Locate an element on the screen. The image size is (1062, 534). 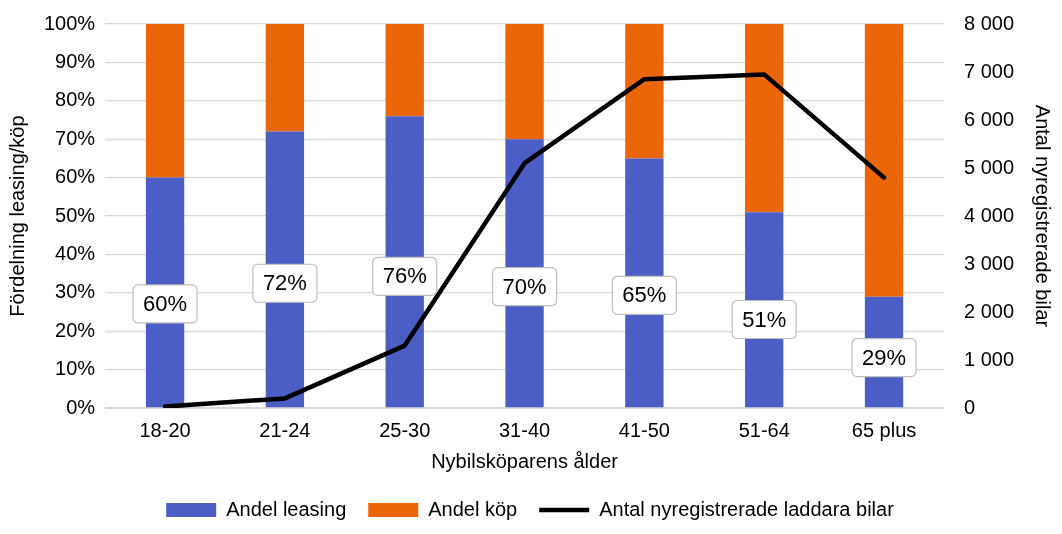
data-label: 60% is located at coordinates (165, 304).